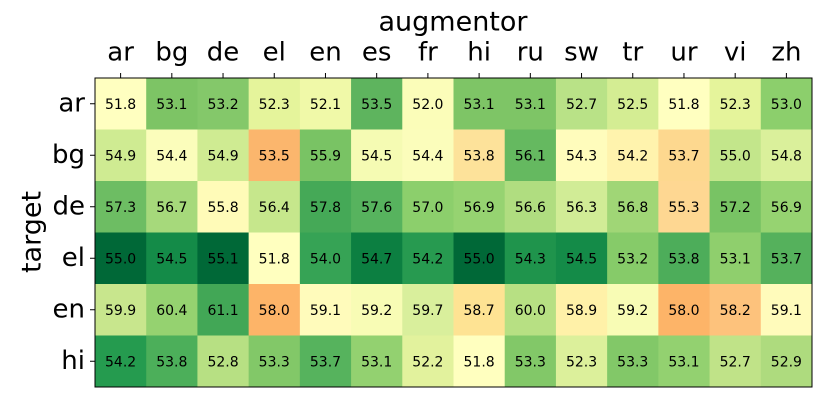 Image resolution: width=830 pixels, height=405 pixels. Describe the element at coordinates (683, 311) in the screenshot. I see `cell-label: 58.0` at that location.